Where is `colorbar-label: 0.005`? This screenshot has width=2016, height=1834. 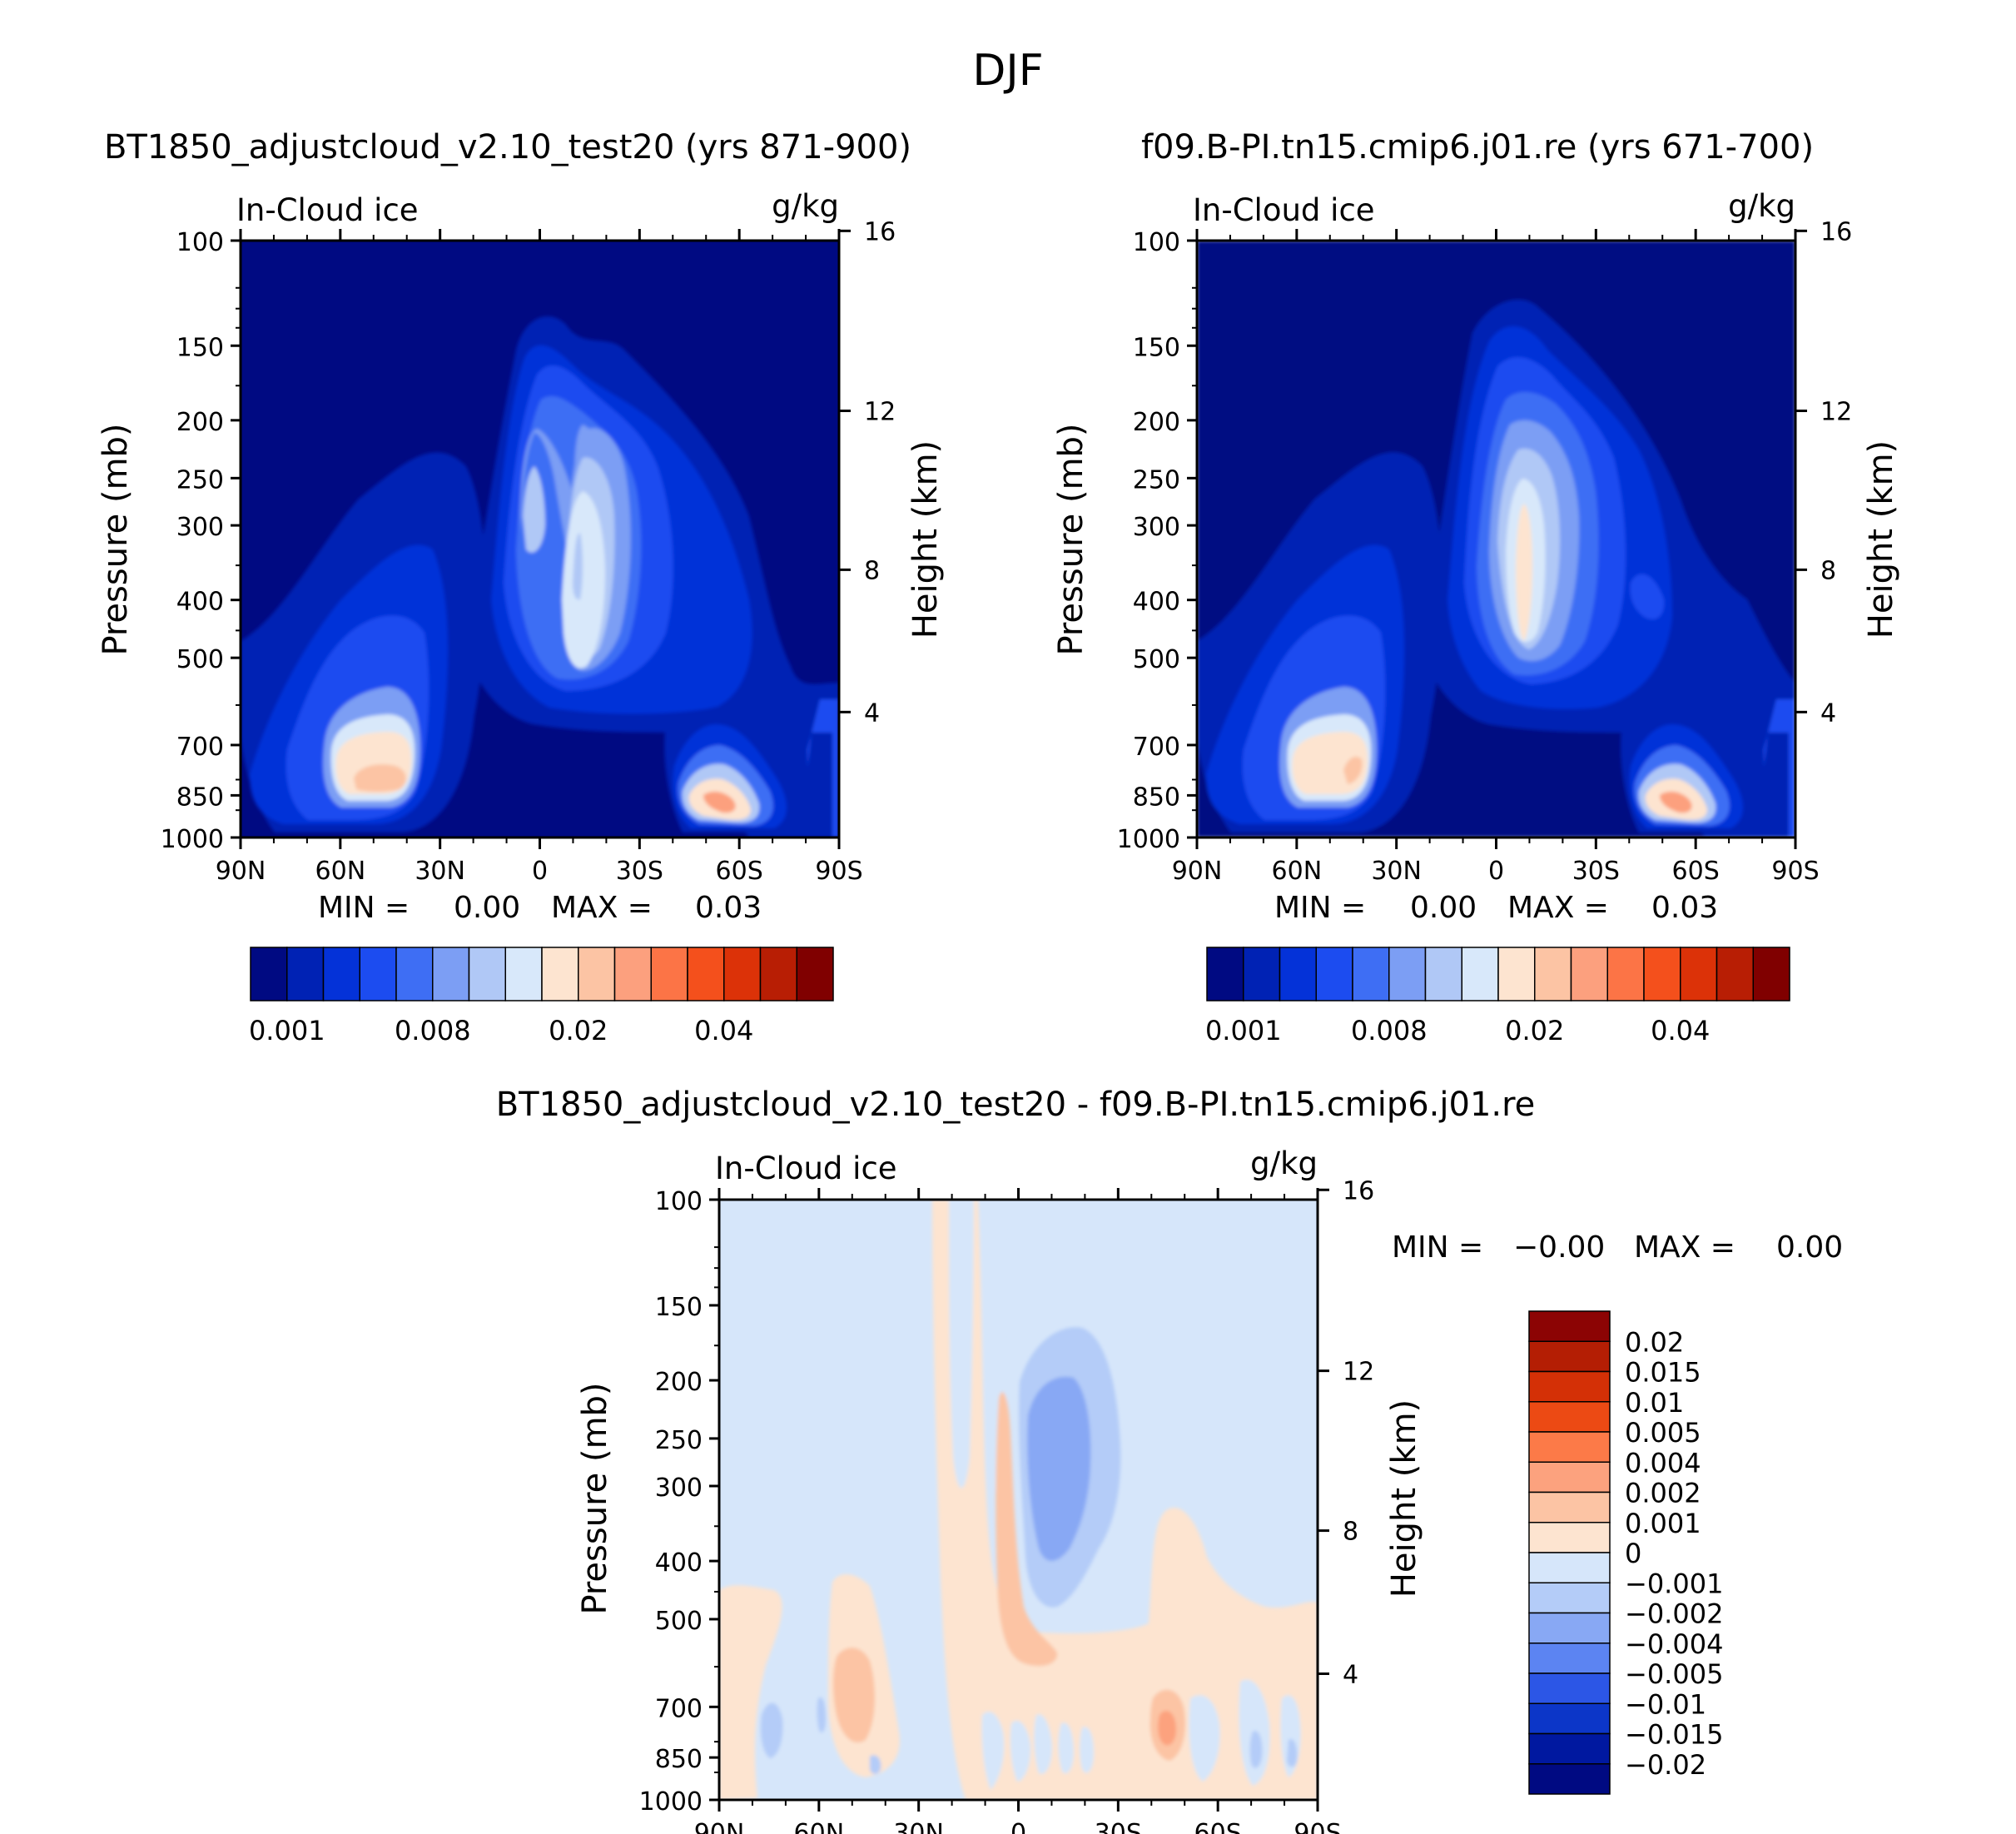
colorbar-label: 0.005 is located at coordinates (1663, 1433).